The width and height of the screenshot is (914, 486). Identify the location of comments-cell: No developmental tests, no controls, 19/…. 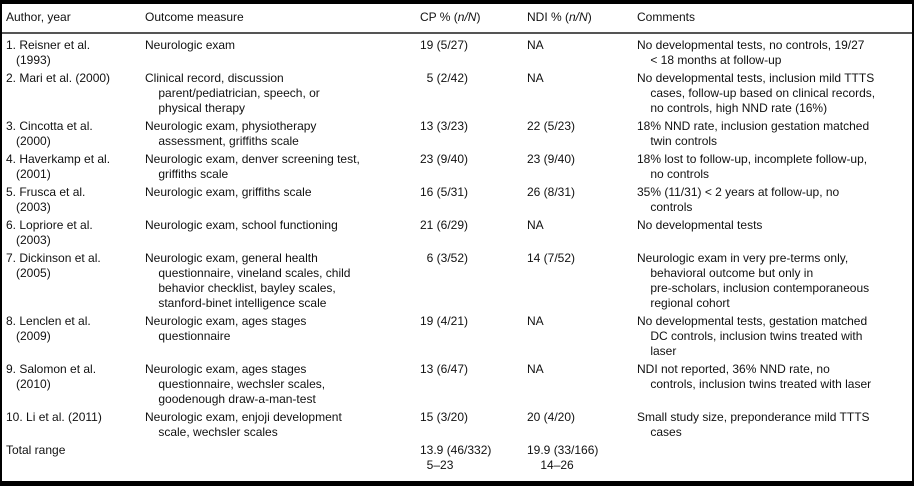
(751, 52).